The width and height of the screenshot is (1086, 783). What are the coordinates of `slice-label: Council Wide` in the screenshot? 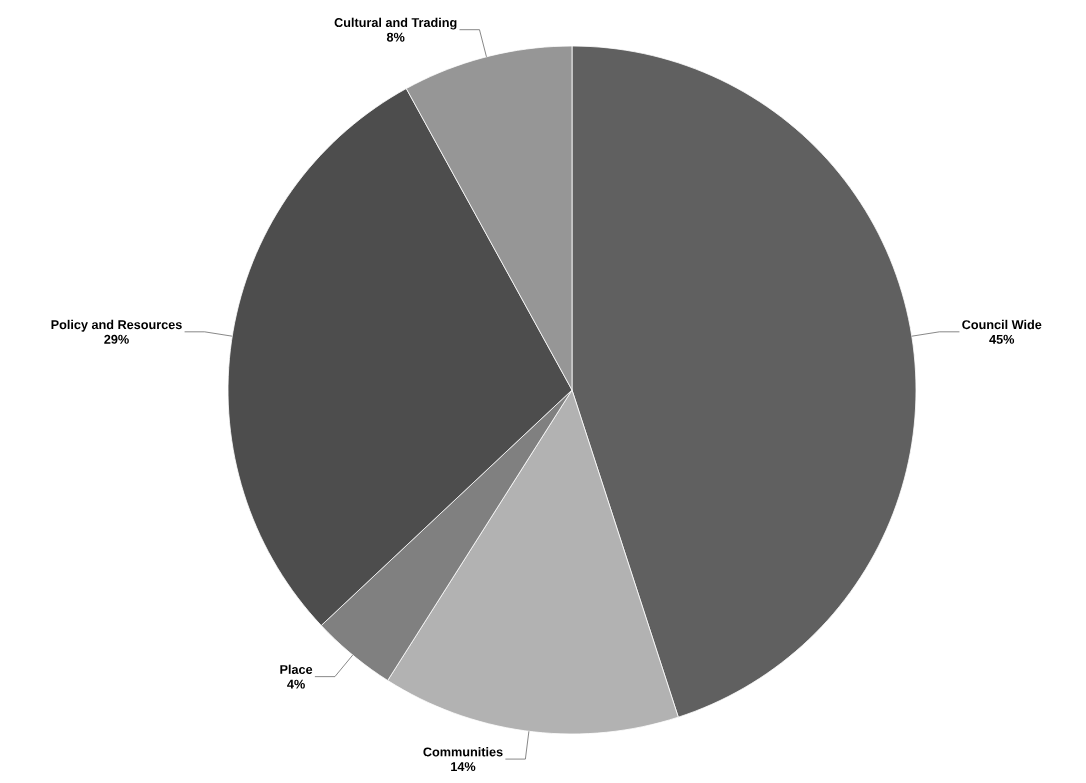 It's located at (1002, 324).